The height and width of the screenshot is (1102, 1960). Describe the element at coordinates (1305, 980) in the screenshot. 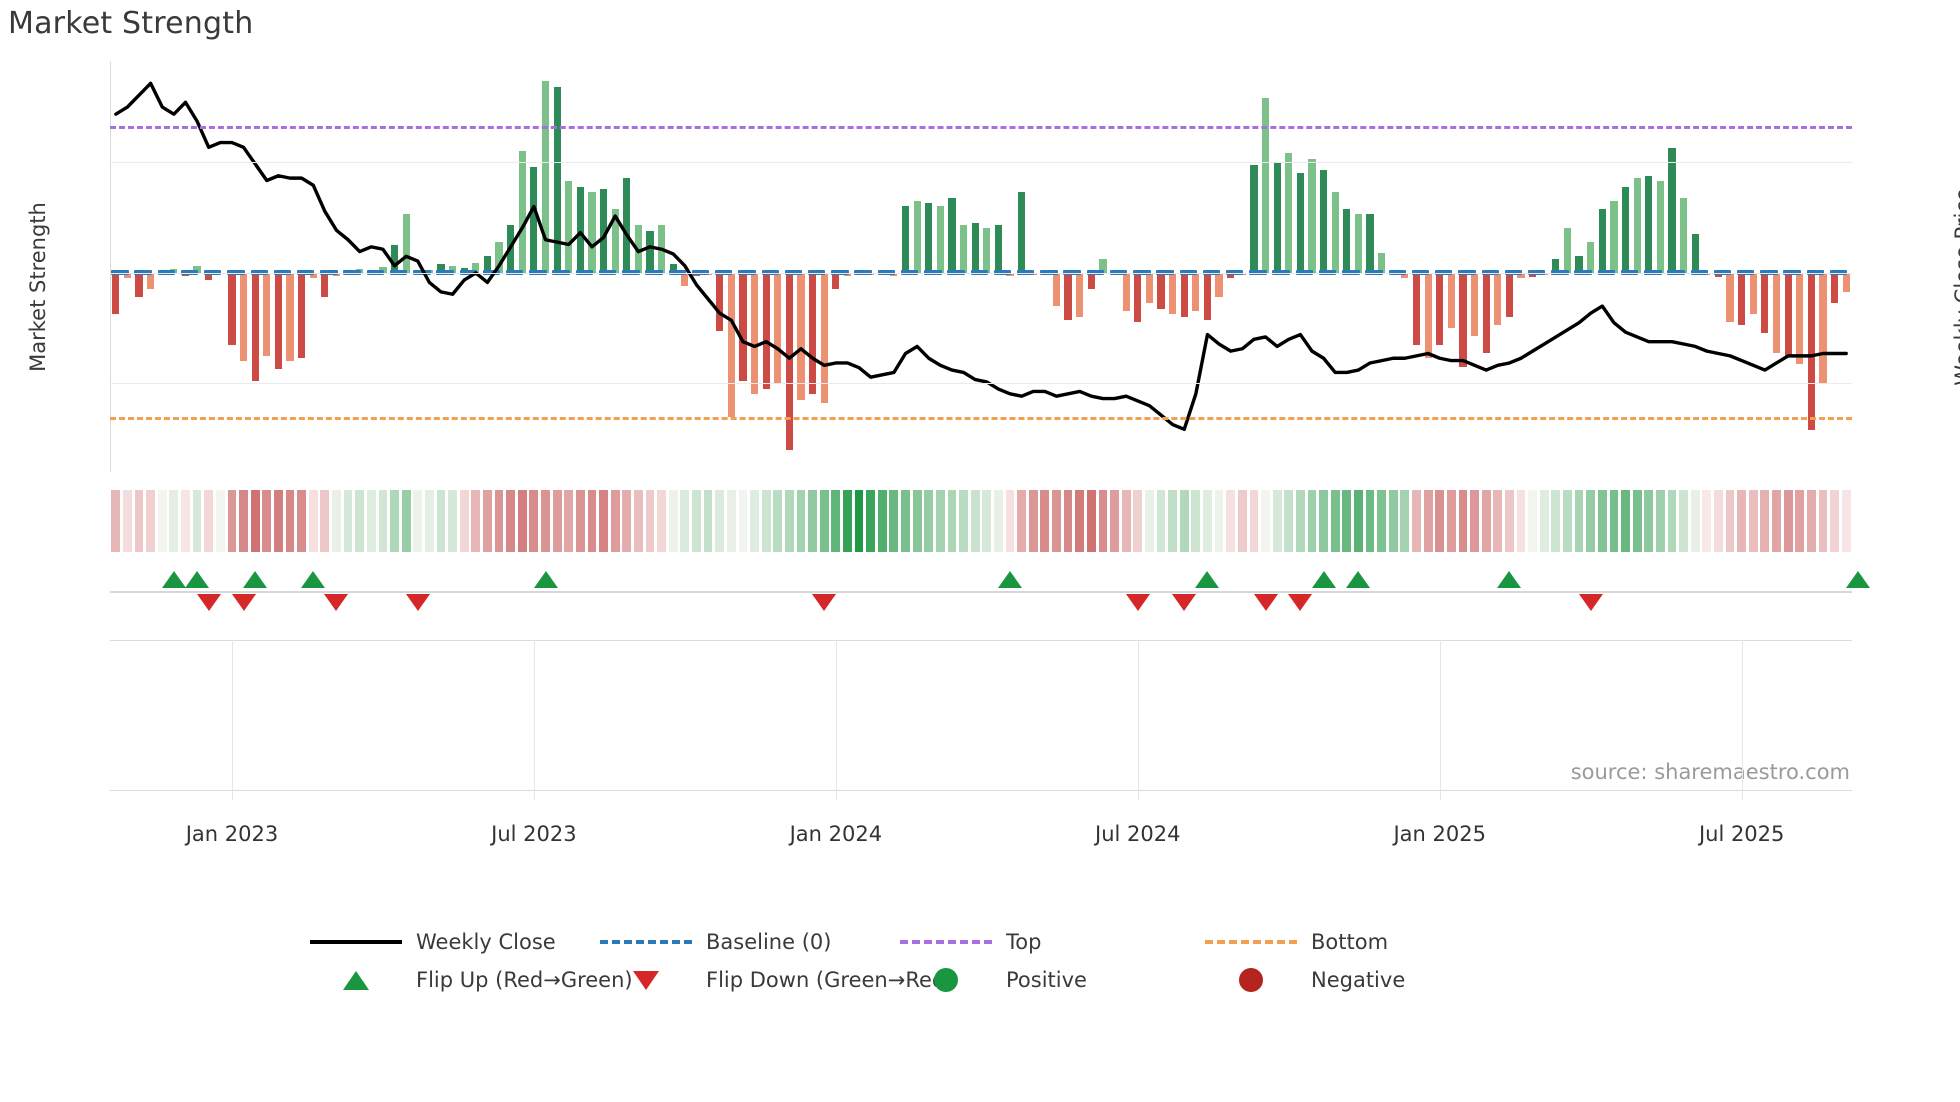

I see `legend-item: Negative` at that location.